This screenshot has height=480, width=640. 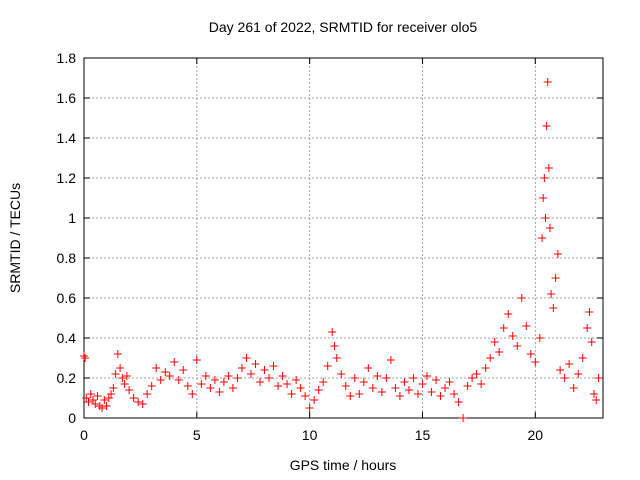 I want to click on x-tick-label: 0, so click(x=84, y=435).